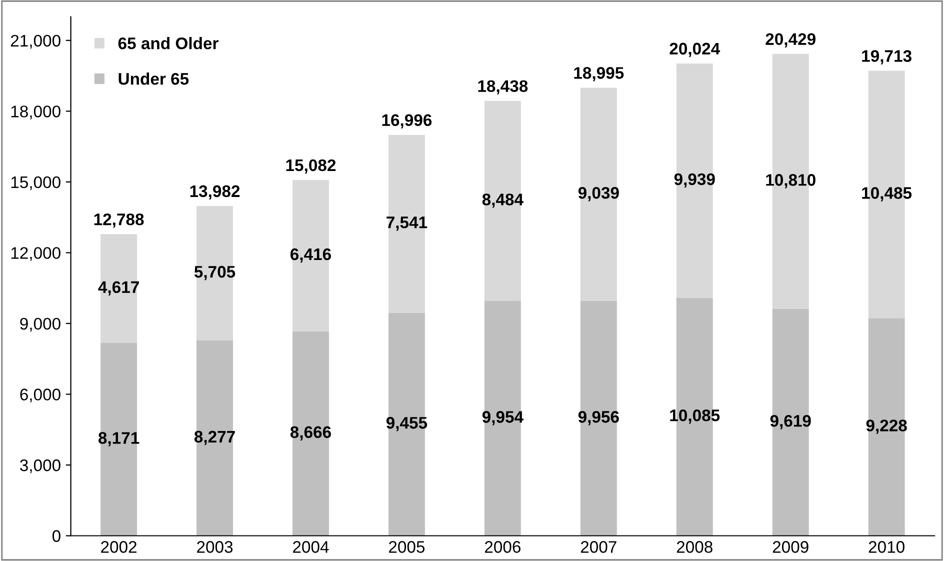  I want to click on data-label: 10,485, so click(887, 194).